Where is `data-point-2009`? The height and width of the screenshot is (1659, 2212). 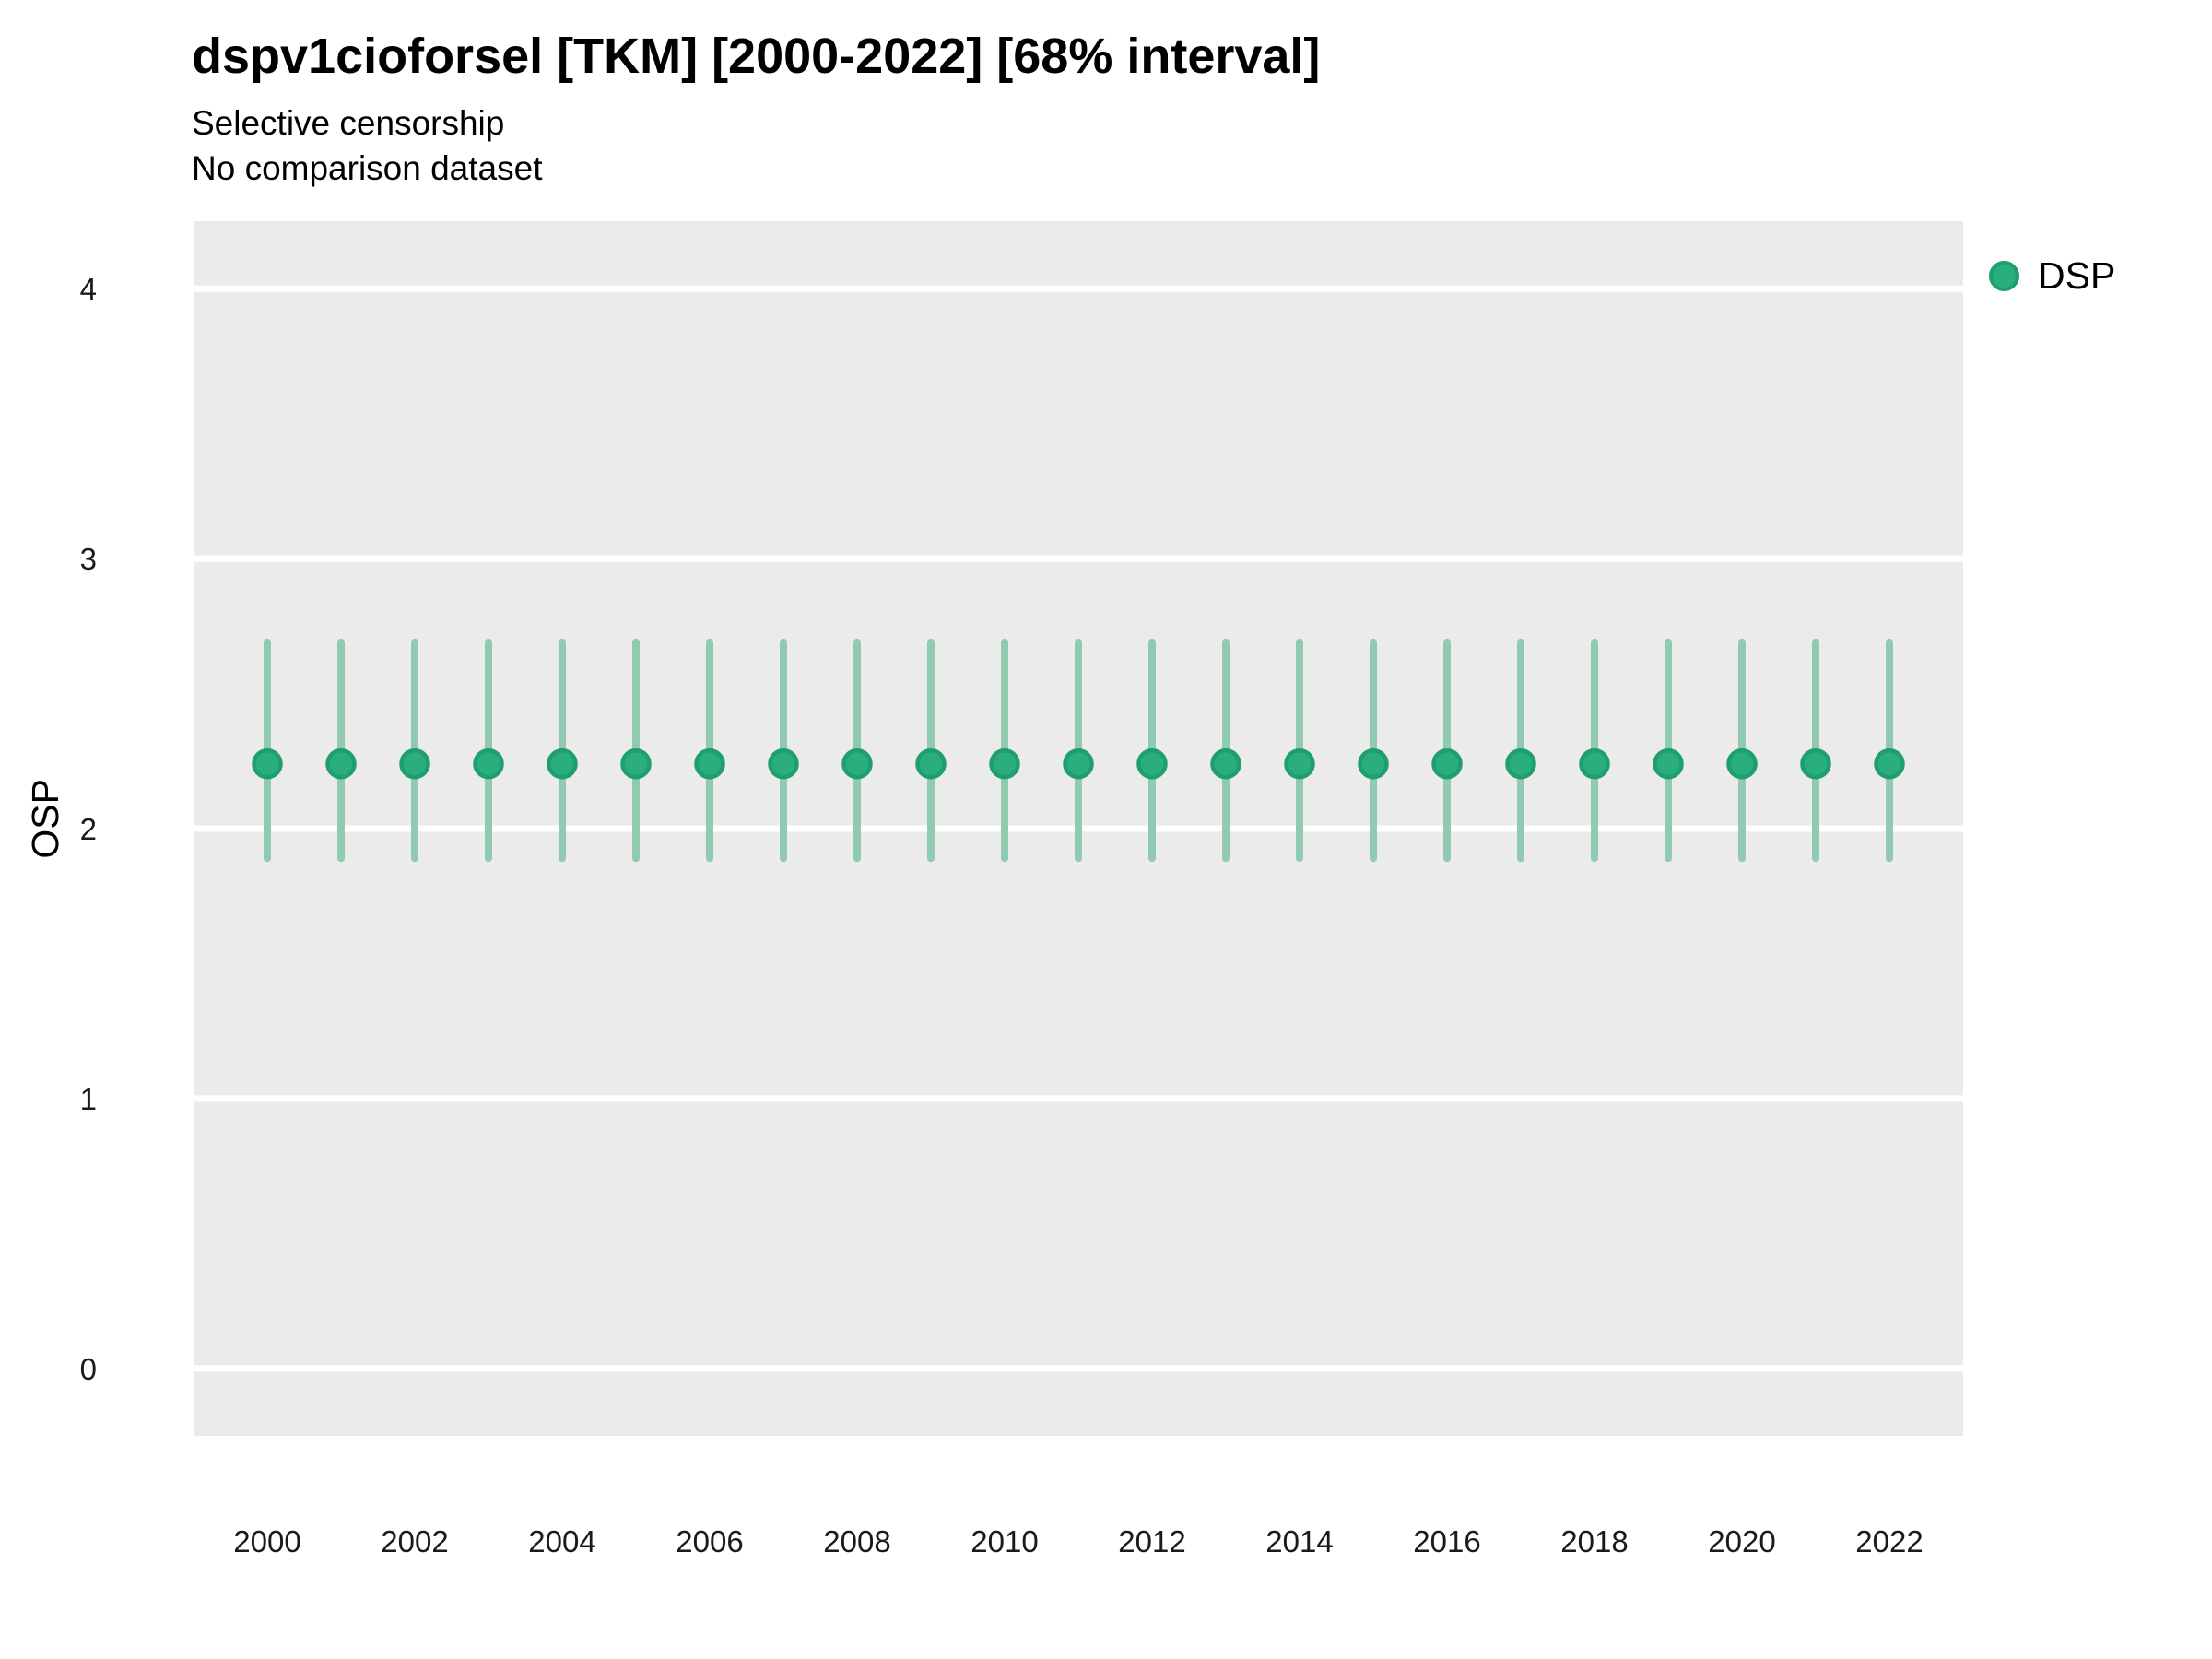 data-point-2009 is located at coordinates (931, 763).